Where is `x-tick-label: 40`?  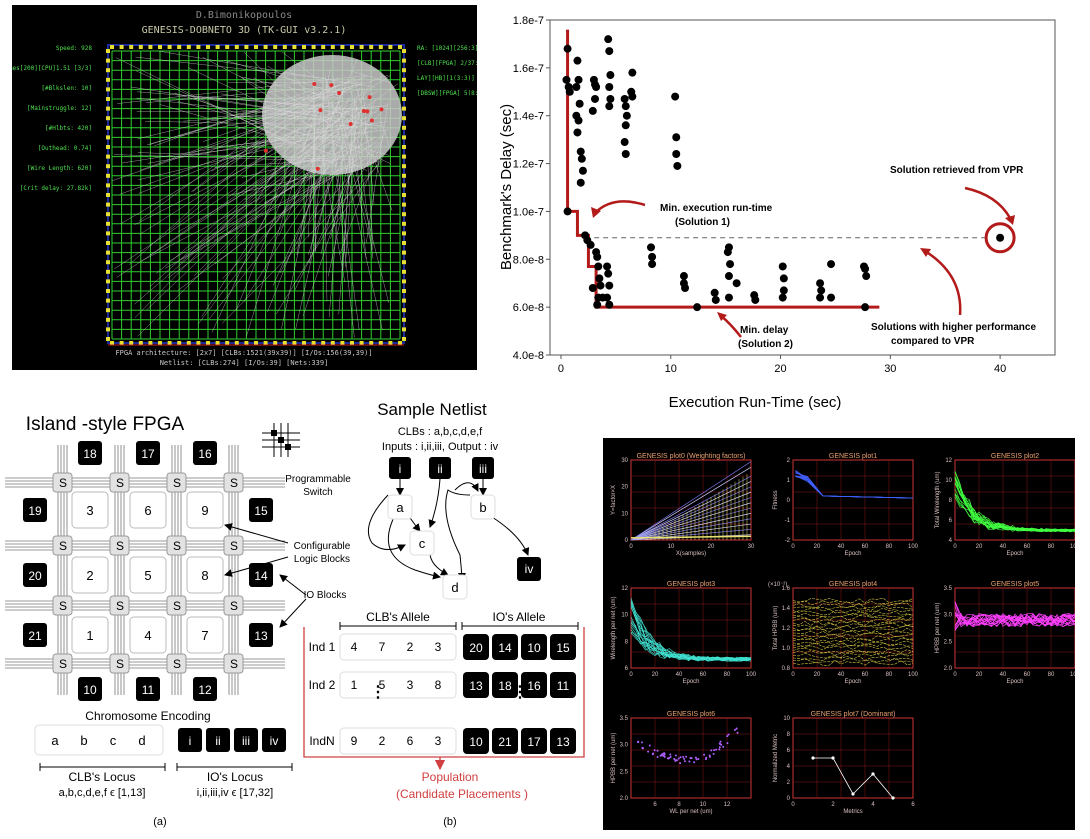
x-tick-label: 40 is located at coordinates (1000, 369).